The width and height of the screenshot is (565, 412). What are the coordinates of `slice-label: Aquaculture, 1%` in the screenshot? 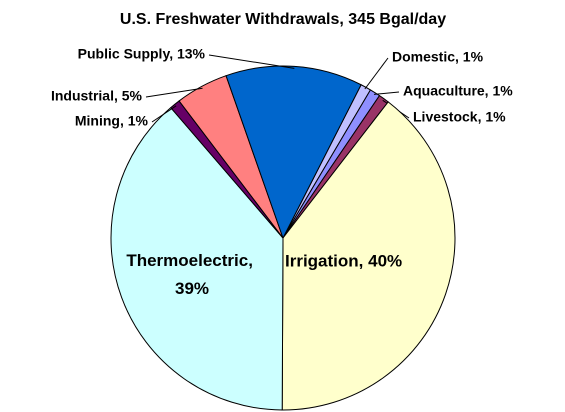 It's located at (458, 91).